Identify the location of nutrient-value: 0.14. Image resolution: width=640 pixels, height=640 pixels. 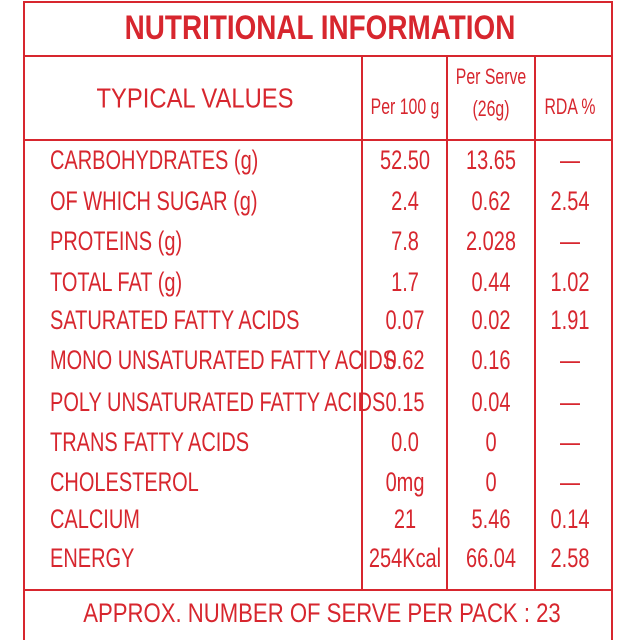
(570, 519).